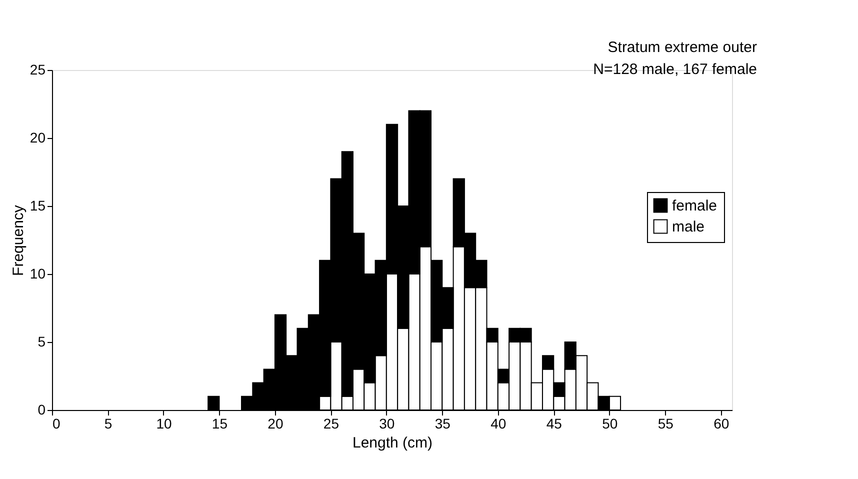  I want to click on x-tick-label: 10, so click(164, 424).